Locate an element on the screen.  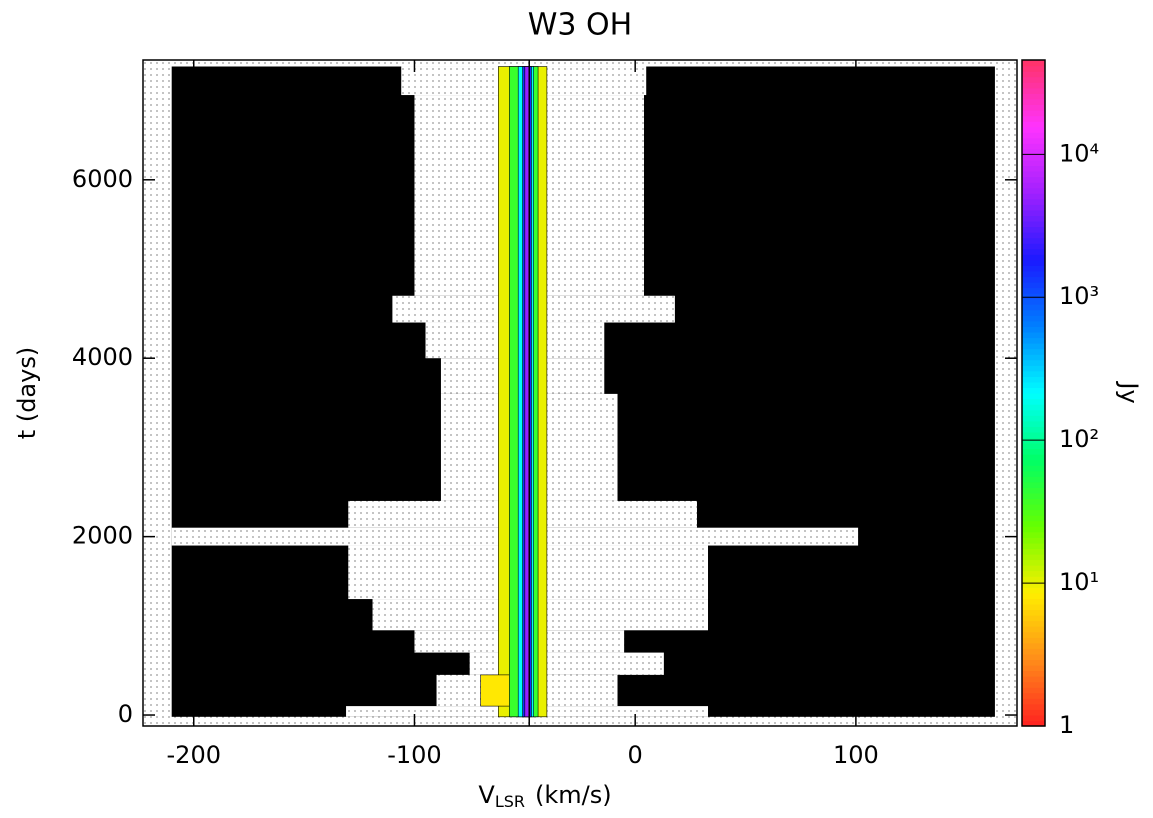
colorbar-tick-label: 10⁴ is located at coordinates (1079, 153).